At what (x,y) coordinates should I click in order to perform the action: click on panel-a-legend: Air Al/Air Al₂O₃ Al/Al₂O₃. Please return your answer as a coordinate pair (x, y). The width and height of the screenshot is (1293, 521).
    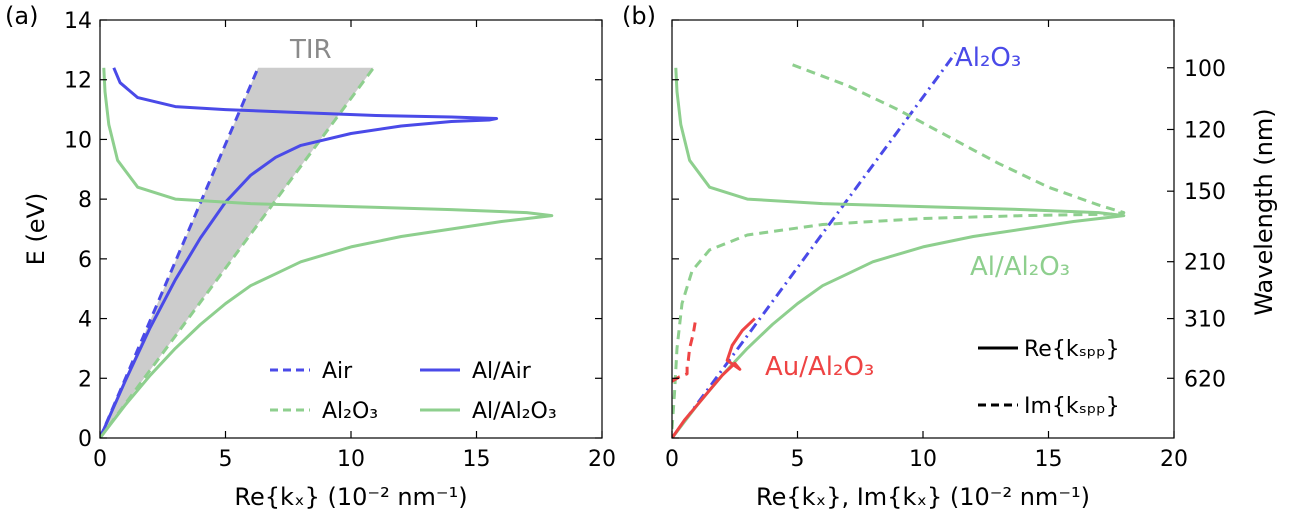
    Looking at the image, I should click on (413, 391).